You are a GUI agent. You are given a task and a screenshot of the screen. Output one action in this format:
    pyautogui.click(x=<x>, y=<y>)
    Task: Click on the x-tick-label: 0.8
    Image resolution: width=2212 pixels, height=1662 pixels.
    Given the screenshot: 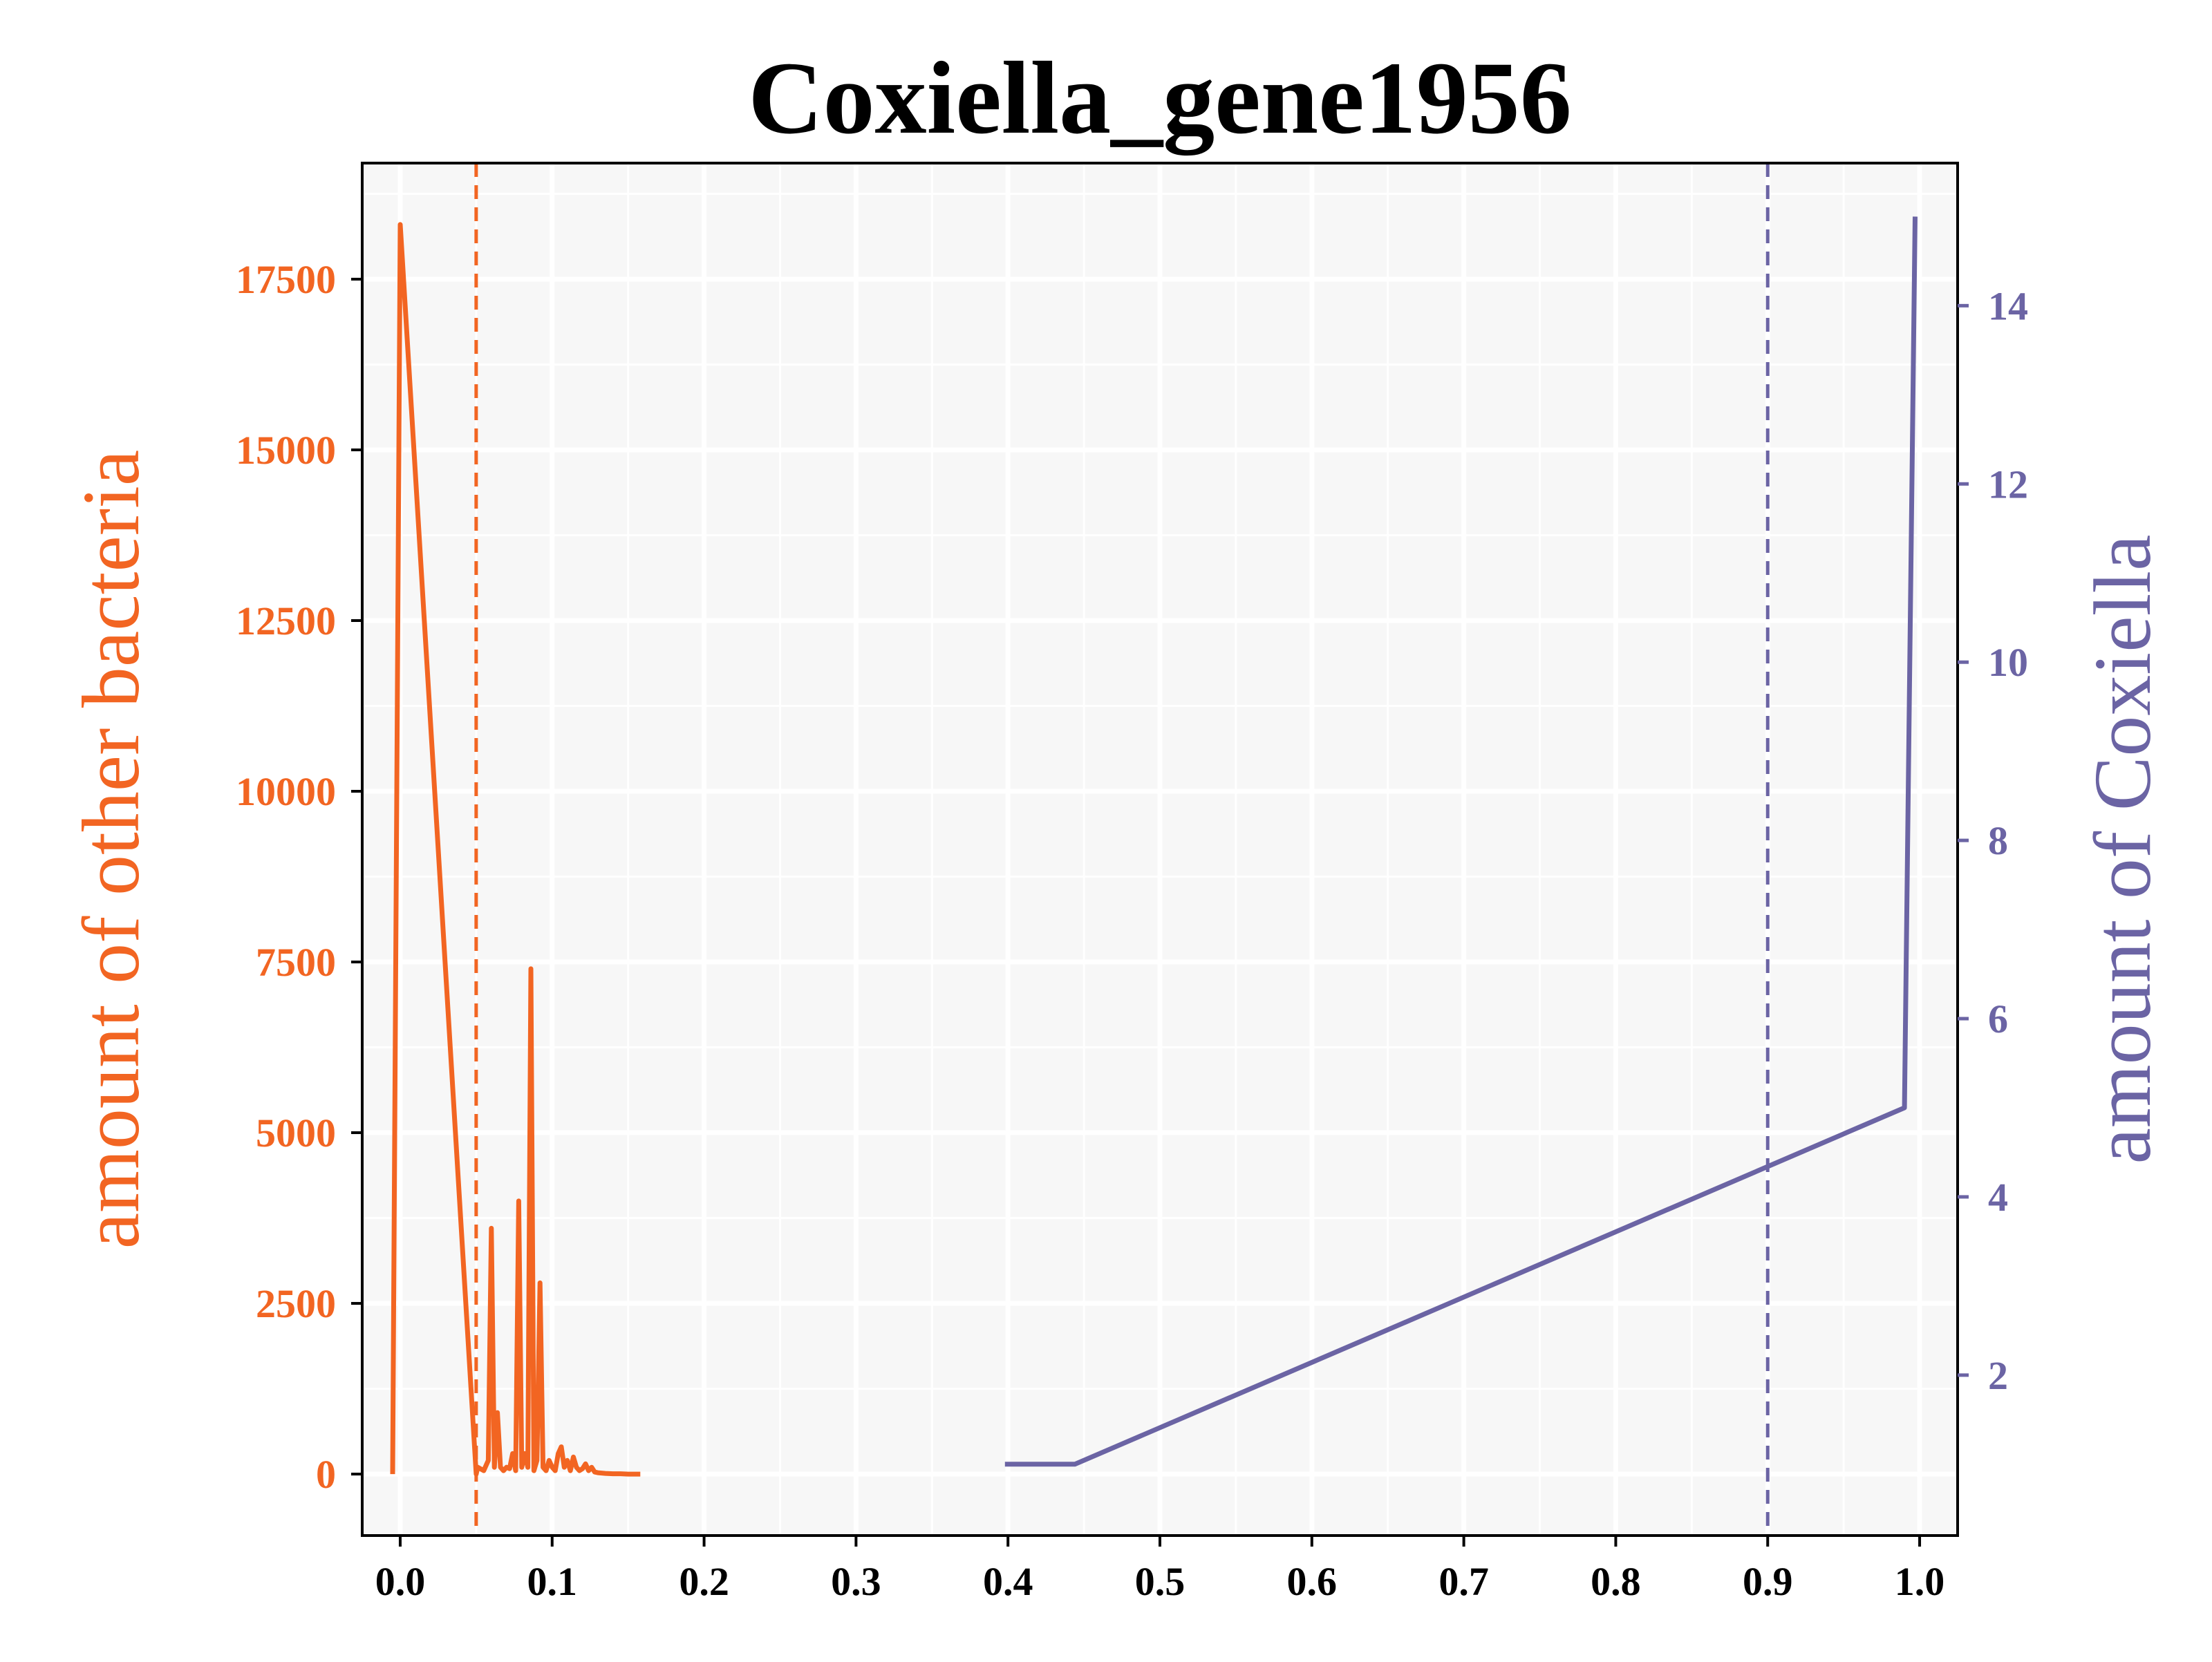 What is the action you would take?
    pyautogui.click(x=1616, y=1582)
    